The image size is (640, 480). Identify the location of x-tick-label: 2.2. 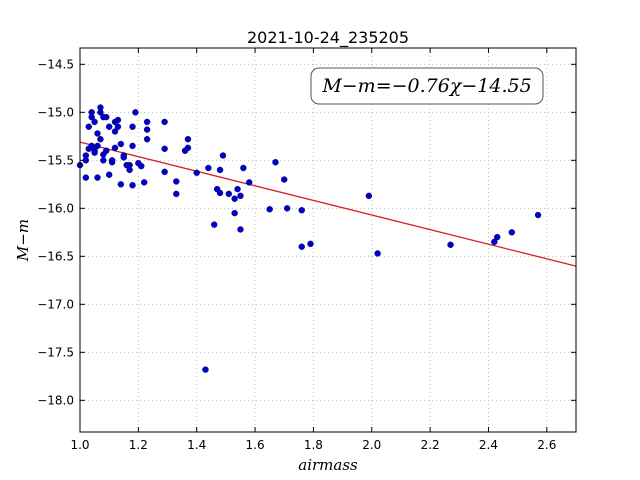
(430, 445).